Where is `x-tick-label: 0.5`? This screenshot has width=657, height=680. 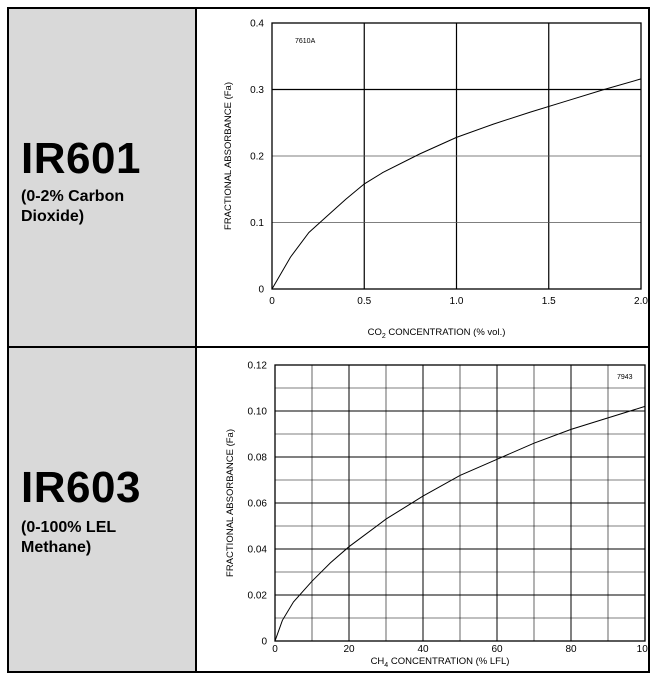
x-tick-label: 0.5 is located at coordinates (364, 301).